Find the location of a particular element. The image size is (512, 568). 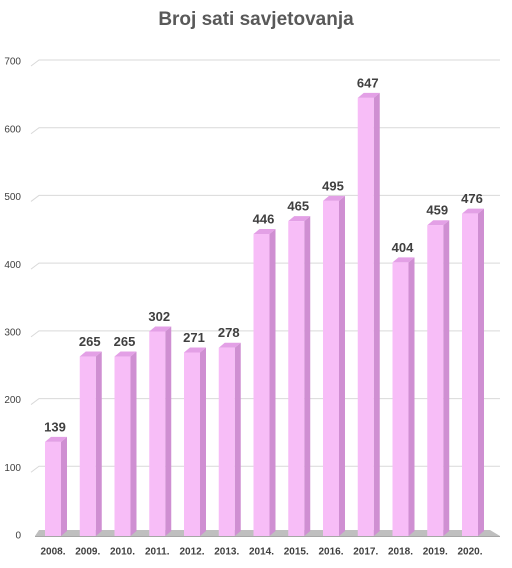

y-tick-label: 100 is located at coordinates (12, 468).